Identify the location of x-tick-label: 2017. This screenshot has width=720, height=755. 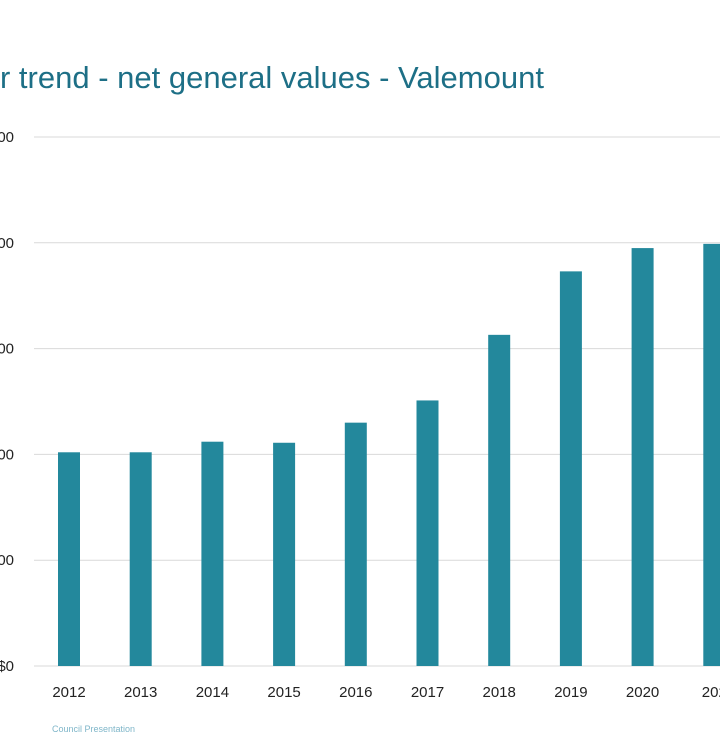
(427, 692).